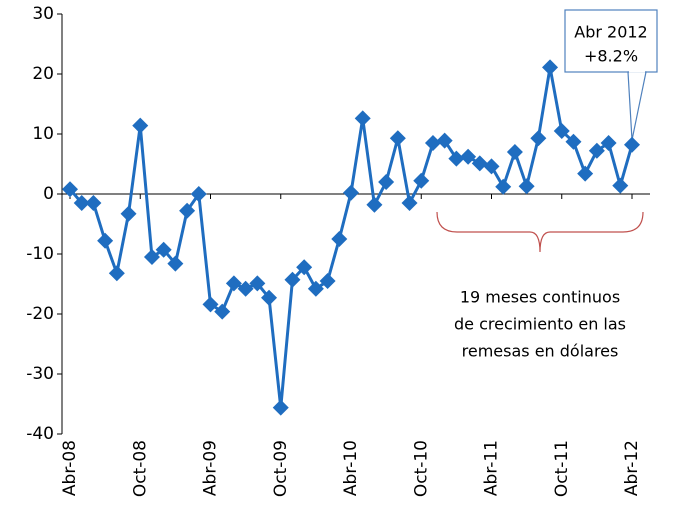 This screenshot has height=522, width=678. Describe the element at coordinates (540, 232) in the screenshot. I see `brace` at that location.